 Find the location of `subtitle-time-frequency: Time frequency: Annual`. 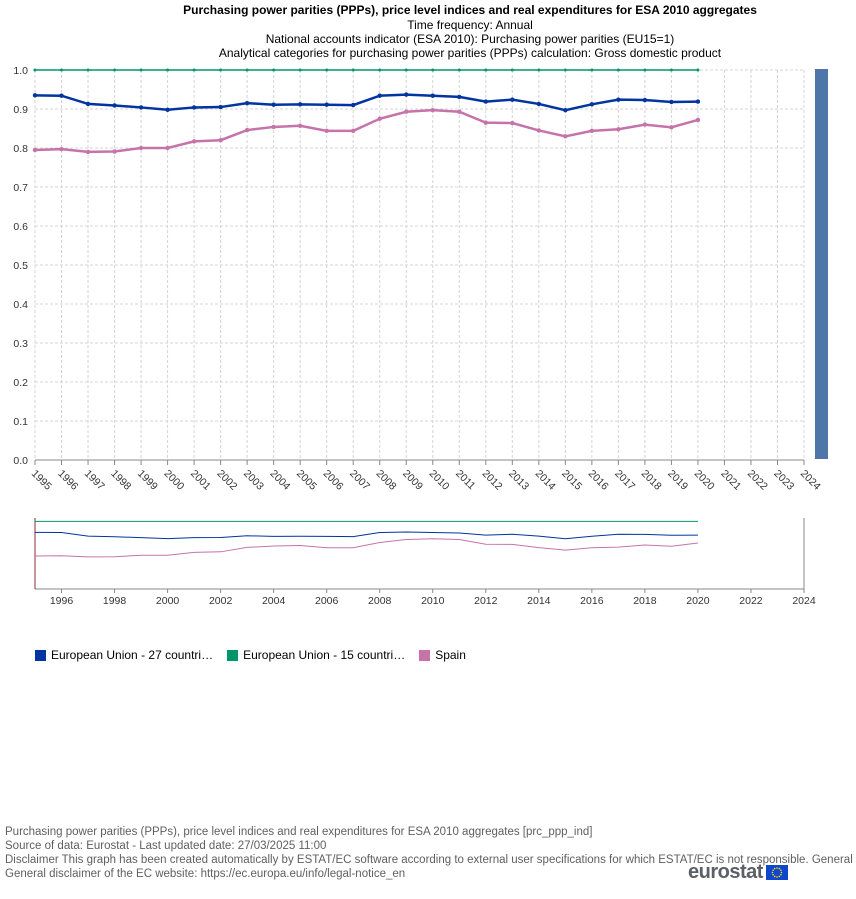

subtitle-time-frequency: Time frequency: Annual is located at coordinates (470, 25).